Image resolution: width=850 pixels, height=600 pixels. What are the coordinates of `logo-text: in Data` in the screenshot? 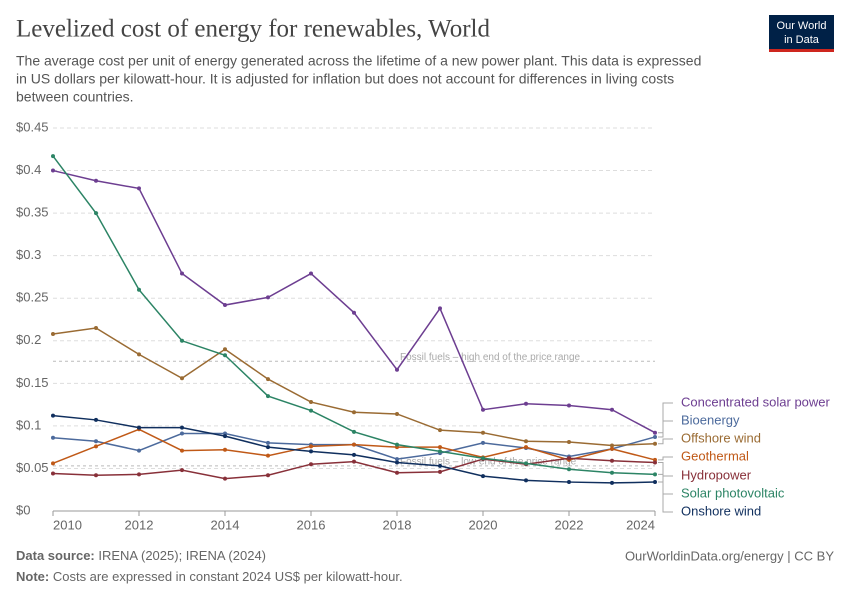 It's located at (802, 40).